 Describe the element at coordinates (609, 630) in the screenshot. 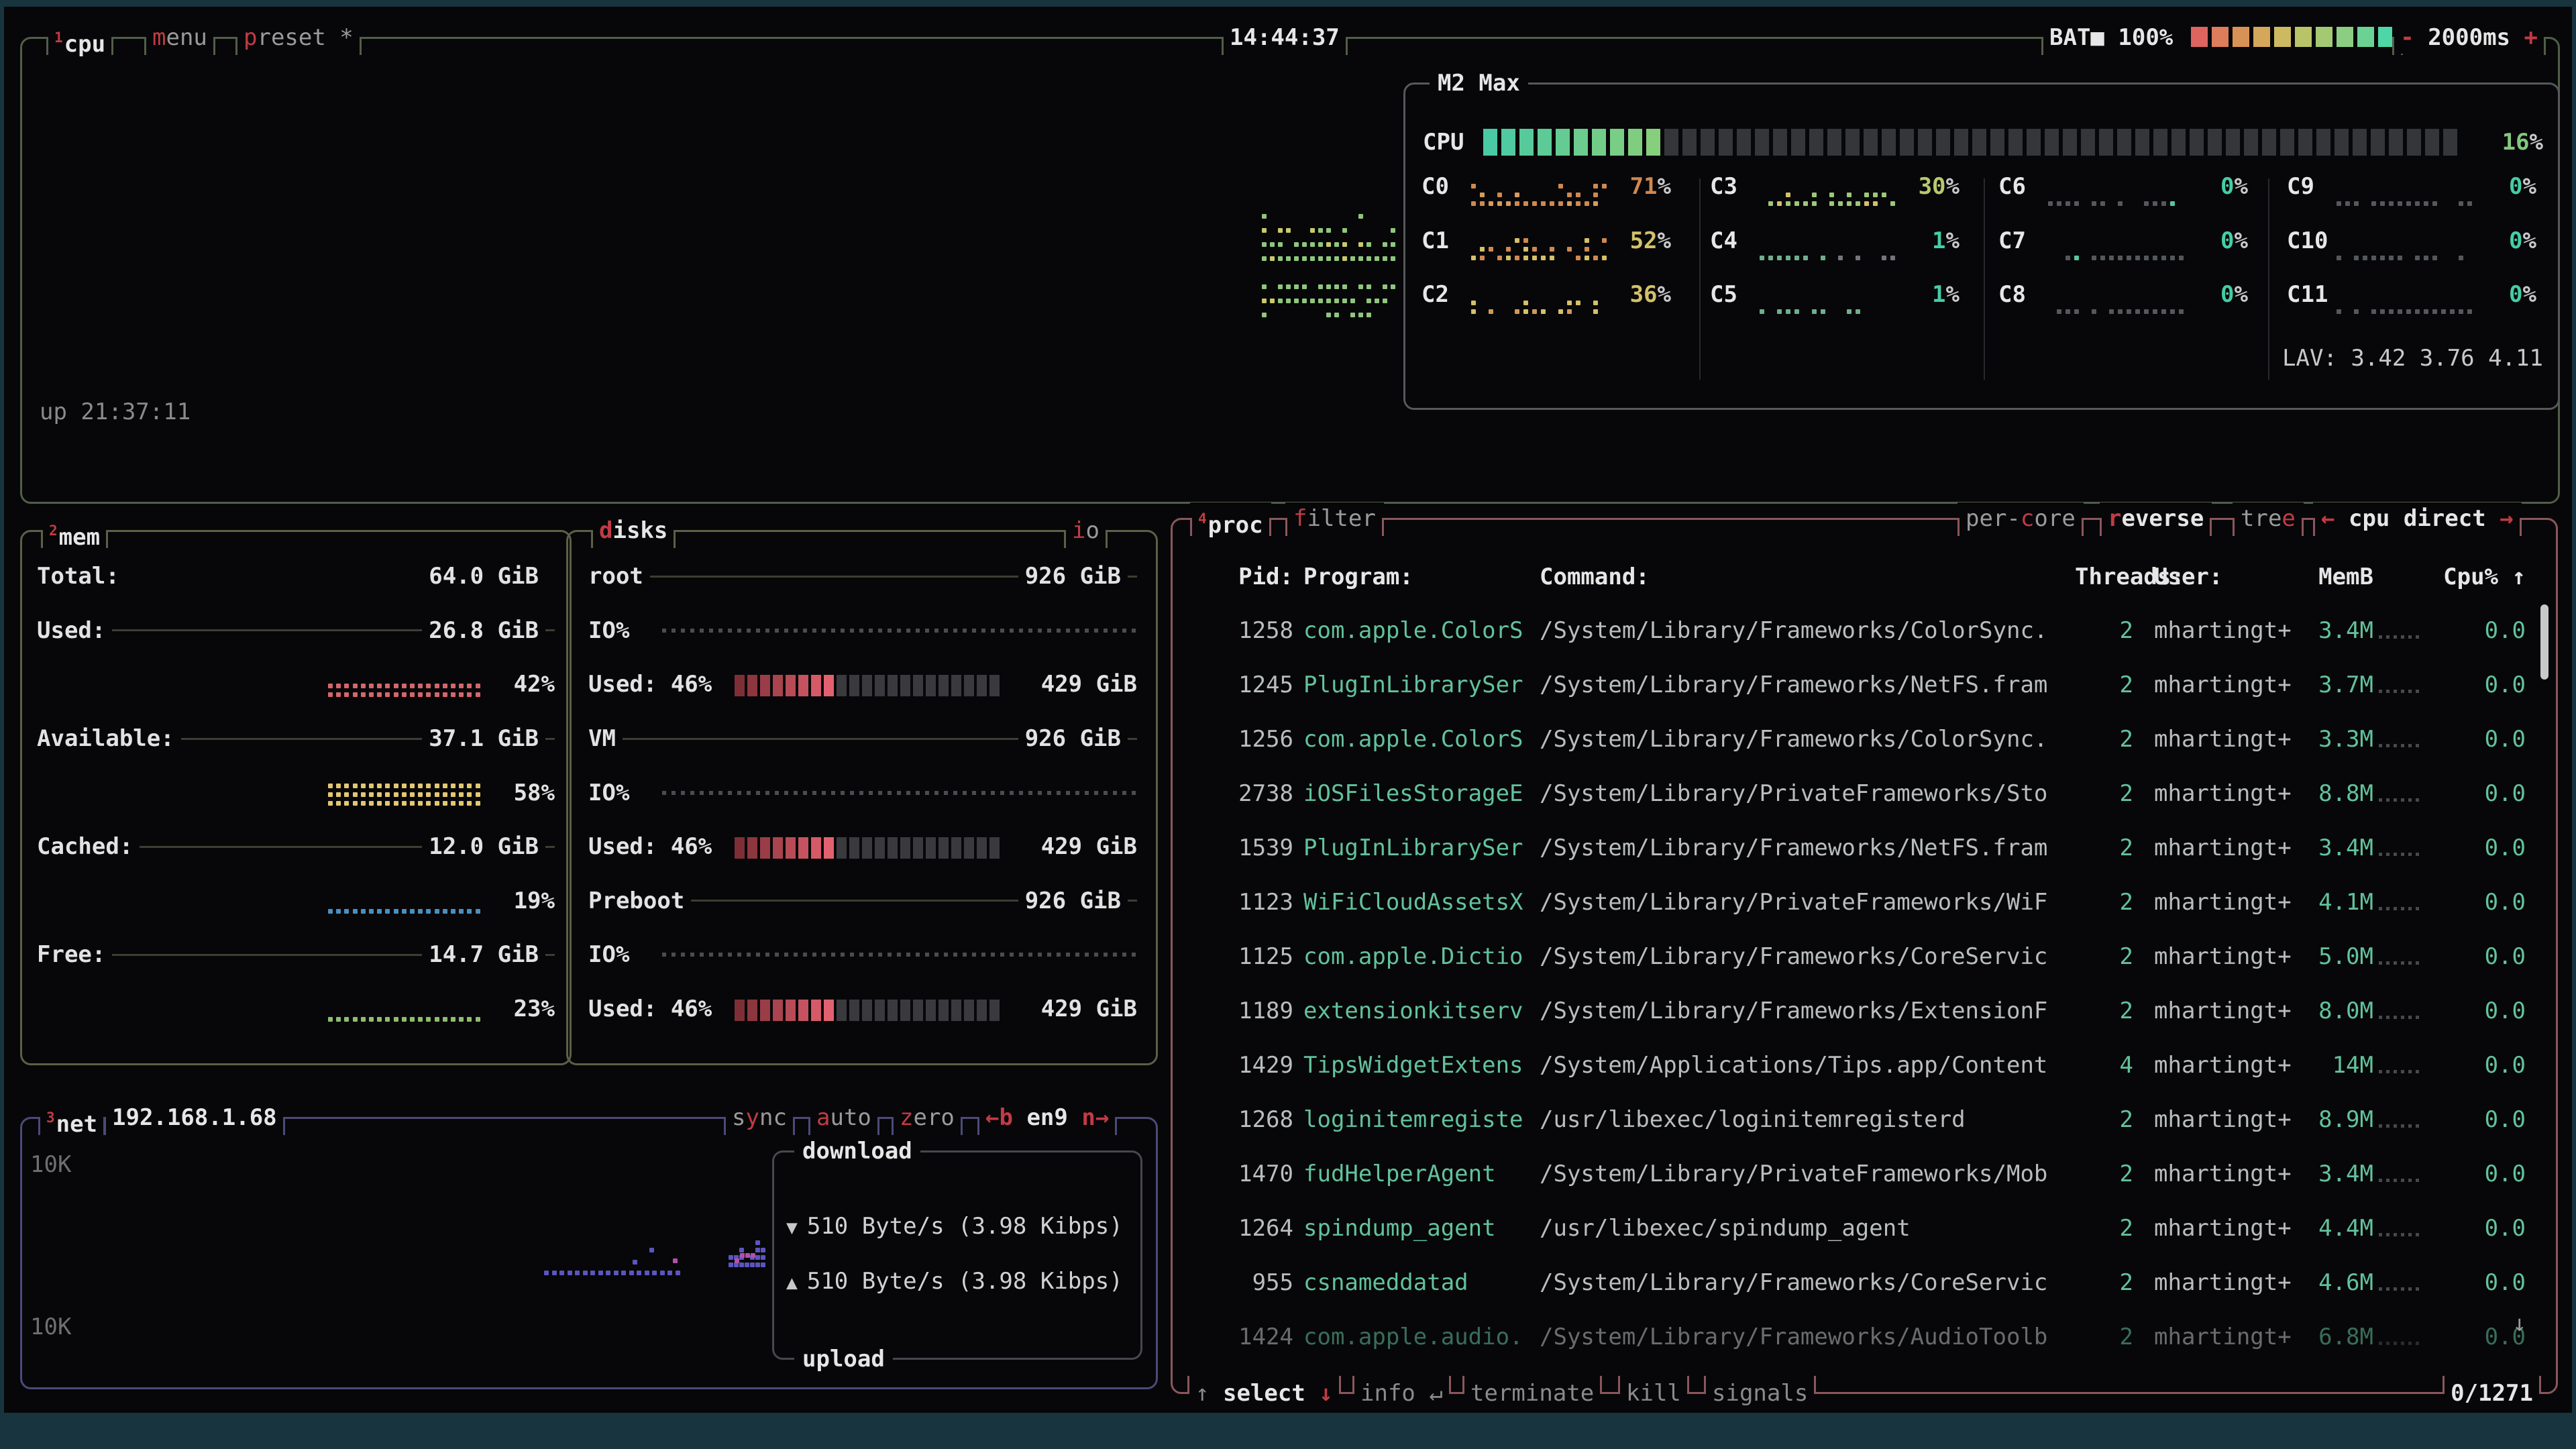

I see `disk-io-label: IO%` at that location.